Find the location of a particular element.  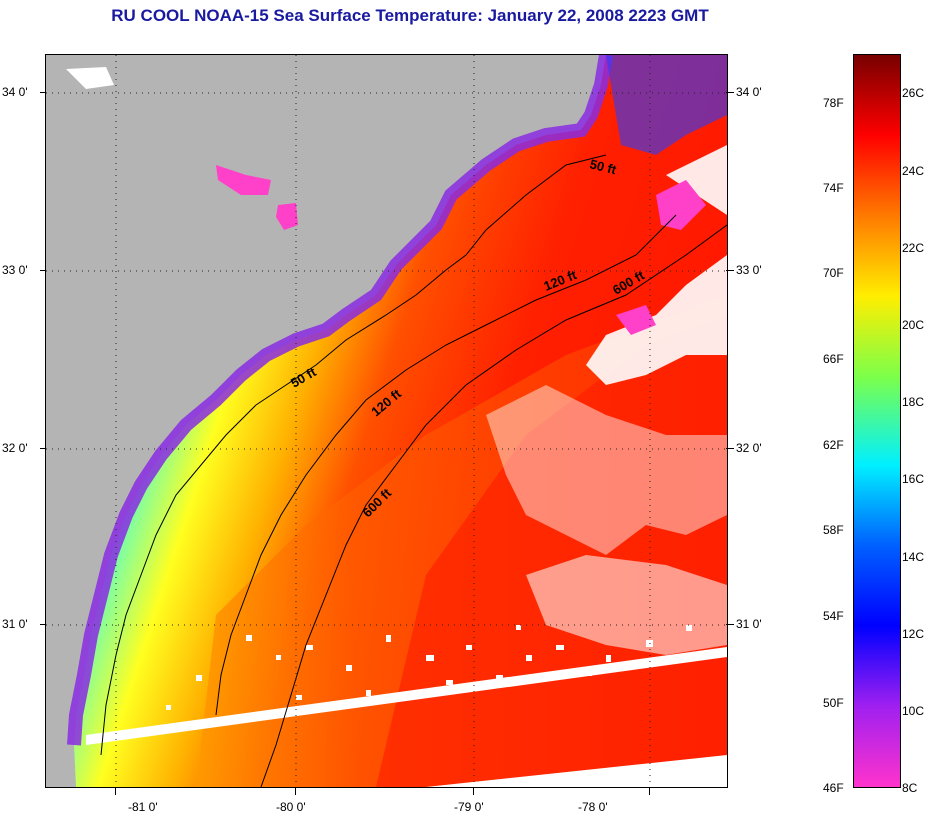

northeast-cold-water is located at coordinates (666, 105).